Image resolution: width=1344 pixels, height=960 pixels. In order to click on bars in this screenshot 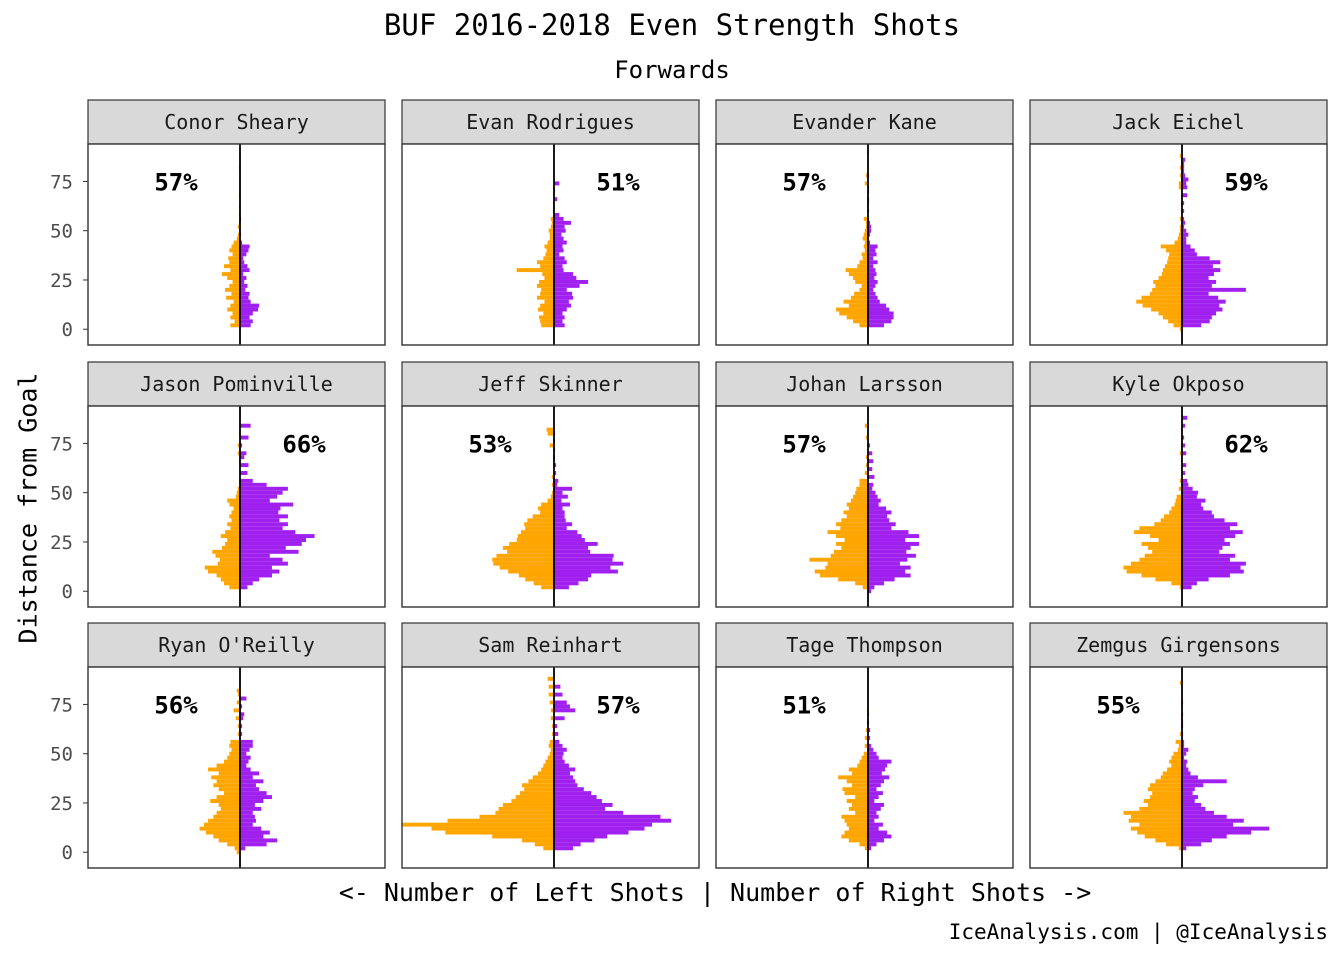, I will do `click(537, 763)`.